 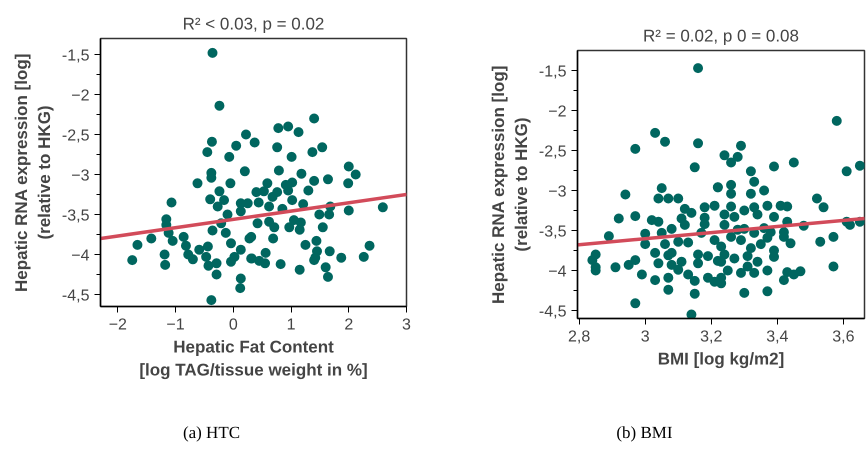 What do you see at coordinates (253, 359) in the screenshot?
I see `x-axis-title: Hepatic Fat Content [log TAG/tissue weight in %]` at bounding box center [253, 359].